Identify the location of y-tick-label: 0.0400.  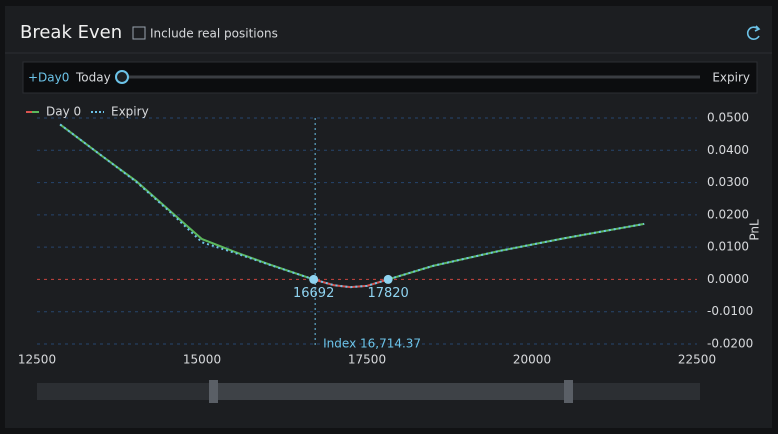
(728, 150).